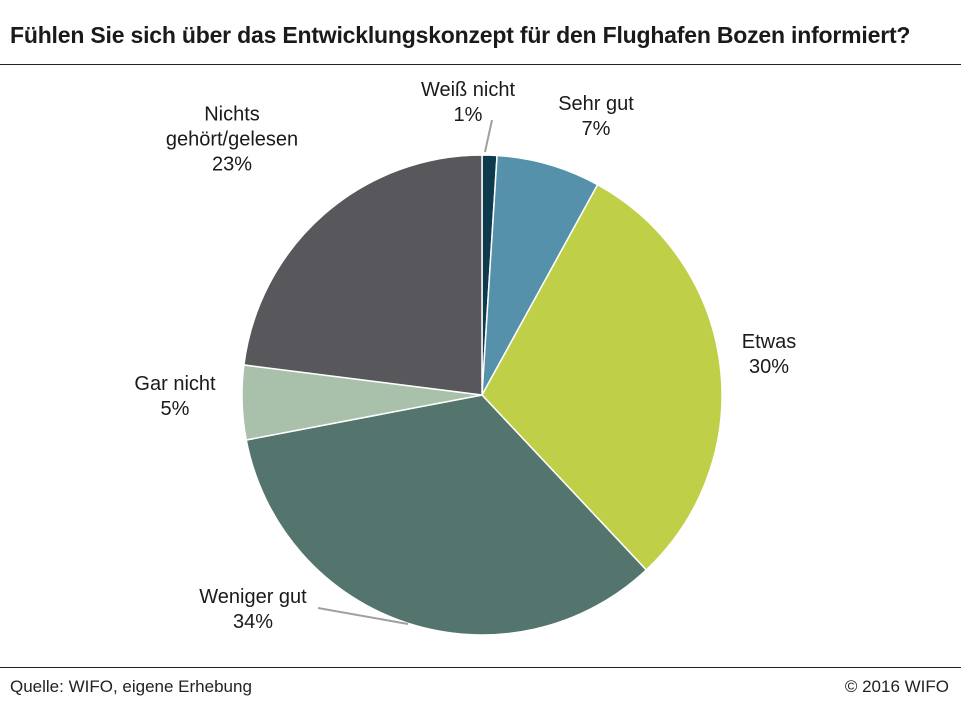  I want to click on slice-value-label-weiß-nicht: 1%, so click(468, 115).